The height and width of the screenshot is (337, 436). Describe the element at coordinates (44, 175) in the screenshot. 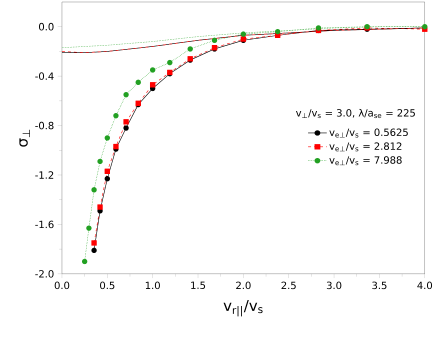

I see `y-tick-label: -1.2` at that location.